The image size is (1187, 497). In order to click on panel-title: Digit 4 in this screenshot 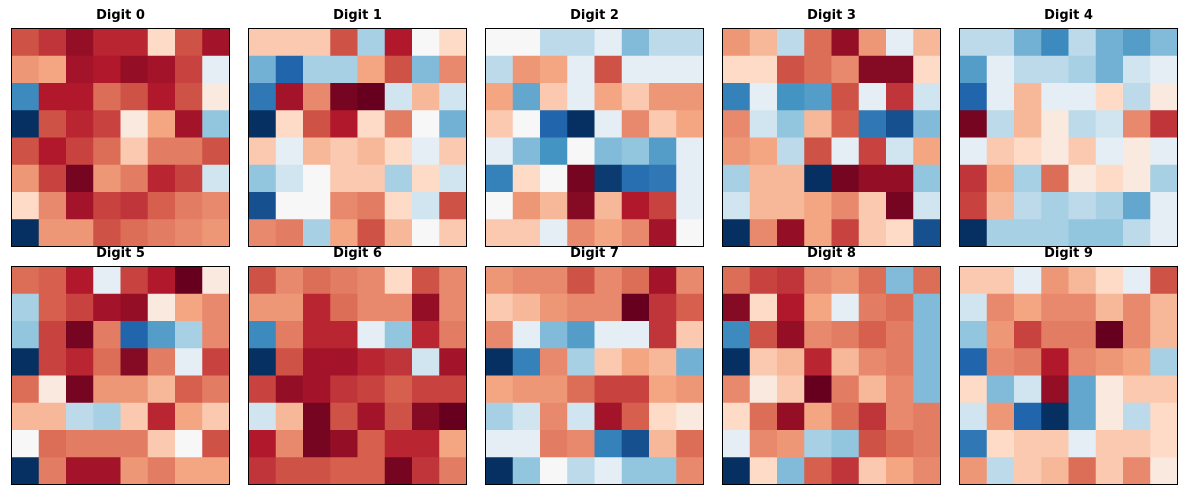, I will do `click(1068, 15)`.